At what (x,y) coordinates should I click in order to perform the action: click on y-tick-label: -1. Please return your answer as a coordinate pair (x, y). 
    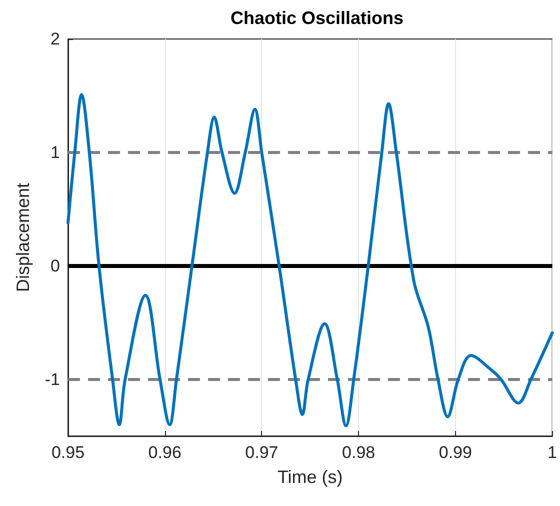
    Looking at the image, I should click on (52, 379).